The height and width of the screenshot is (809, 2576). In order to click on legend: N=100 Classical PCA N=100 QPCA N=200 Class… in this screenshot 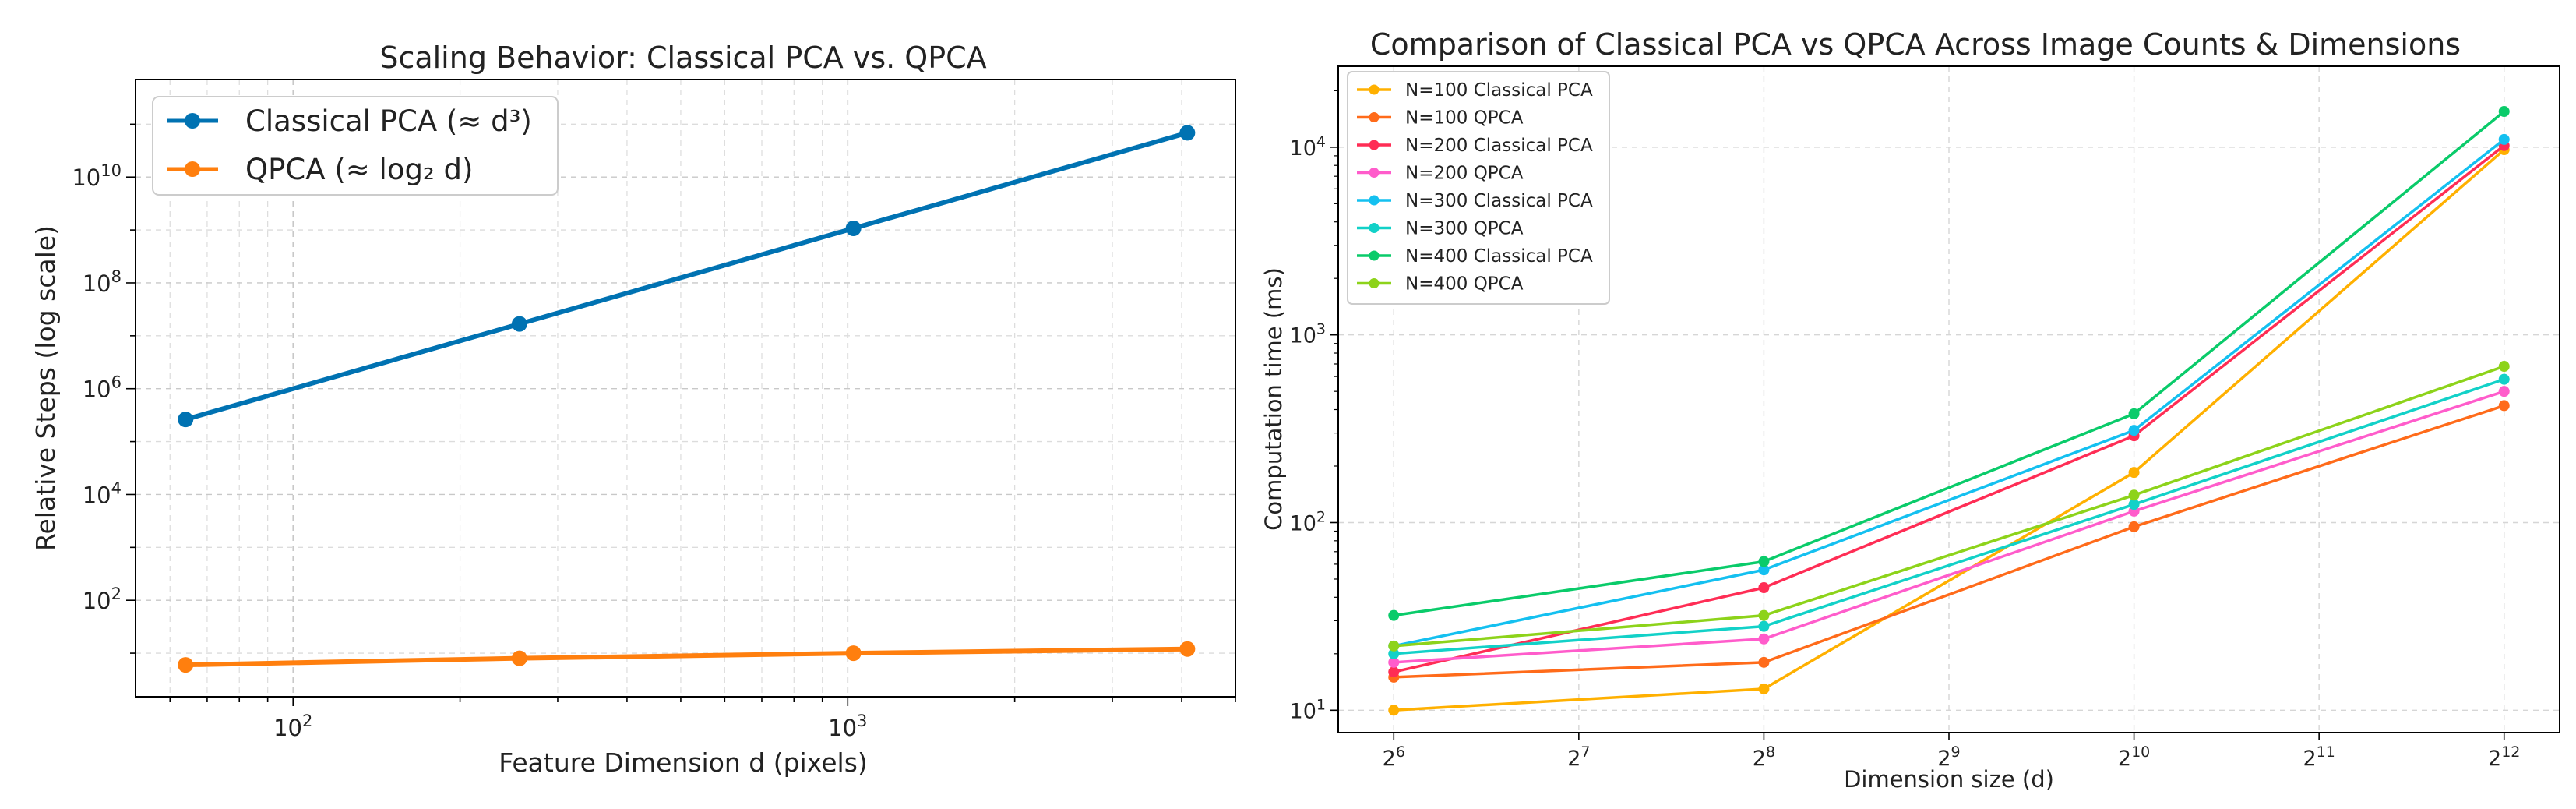, I will do `click(1478, 188)`.